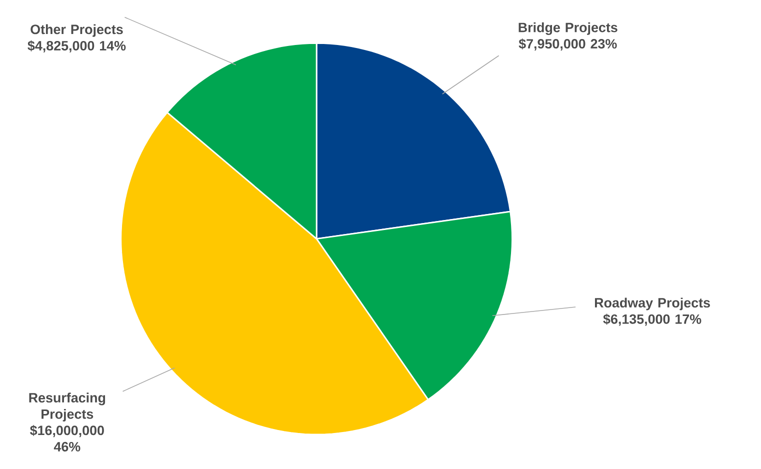 Image resolution: width=761 pixels, height=469 pixels. Describe the element at coordinates (67, 438) in the screenshot. I see `data-label: $16,000,000 46%` at that location.